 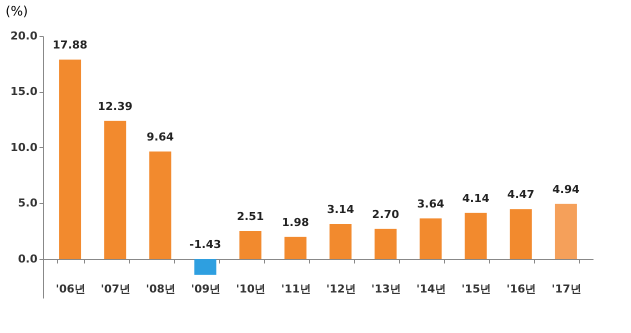 What do you see at coordinates (431, 203) in the screenshot?
I see `data-label: 3.64` at bounding box center [431, 203].